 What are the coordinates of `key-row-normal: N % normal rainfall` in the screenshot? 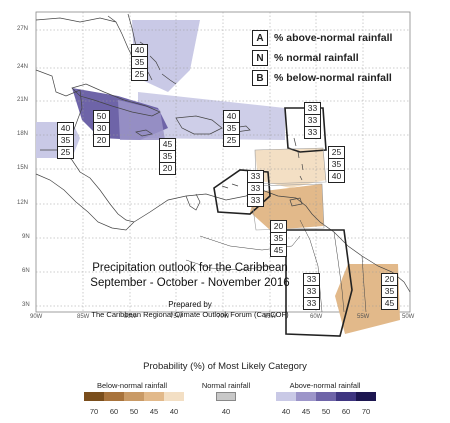 It's located at (332, 58).